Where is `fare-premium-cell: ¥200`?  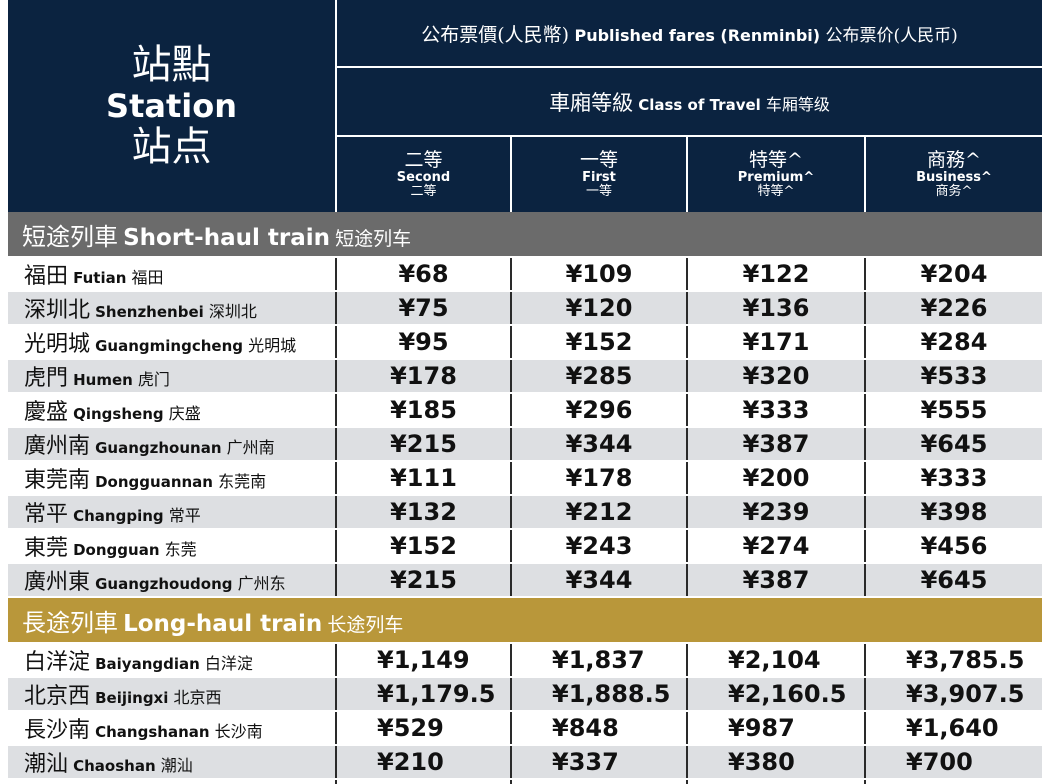 fare-premium-cell: ¥200 is located at coordinates (776, 478).